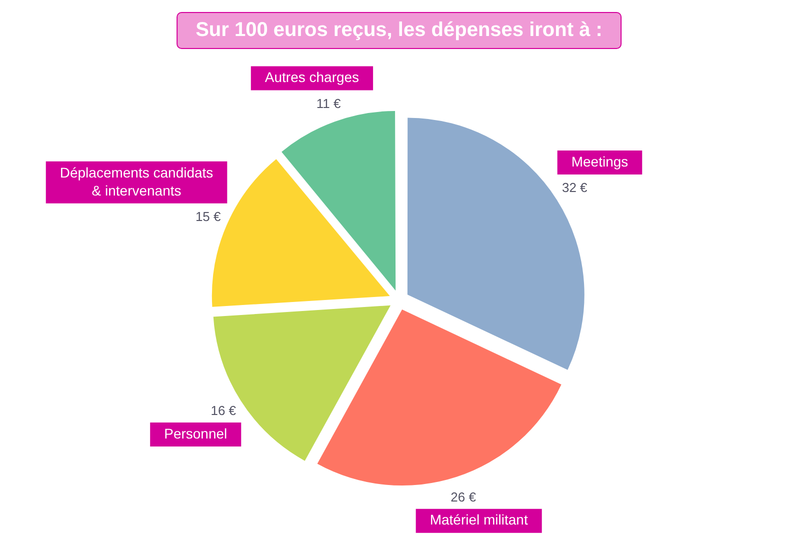  What do you see at coordinates (329, 103) in the screenshot?
I see `data-label: 11 €` at bounding box center [329, 103].